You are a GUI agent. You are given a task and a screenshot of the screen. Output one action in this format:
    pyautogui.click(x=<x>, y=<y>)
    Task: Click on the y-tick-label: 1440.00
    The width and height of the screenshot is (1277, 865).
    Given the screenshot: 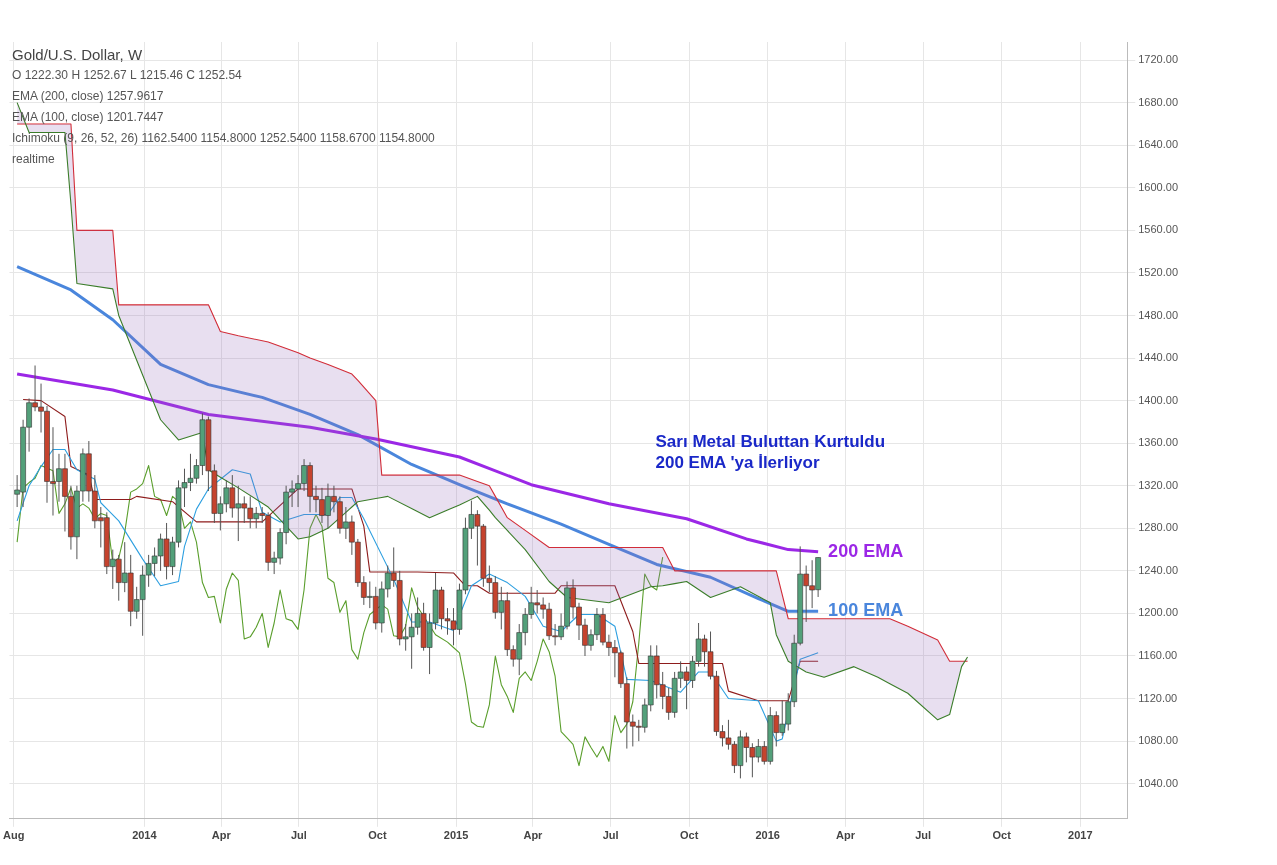 What is the action you would take?
    pyautogui.click(x=1158, y=357)
    